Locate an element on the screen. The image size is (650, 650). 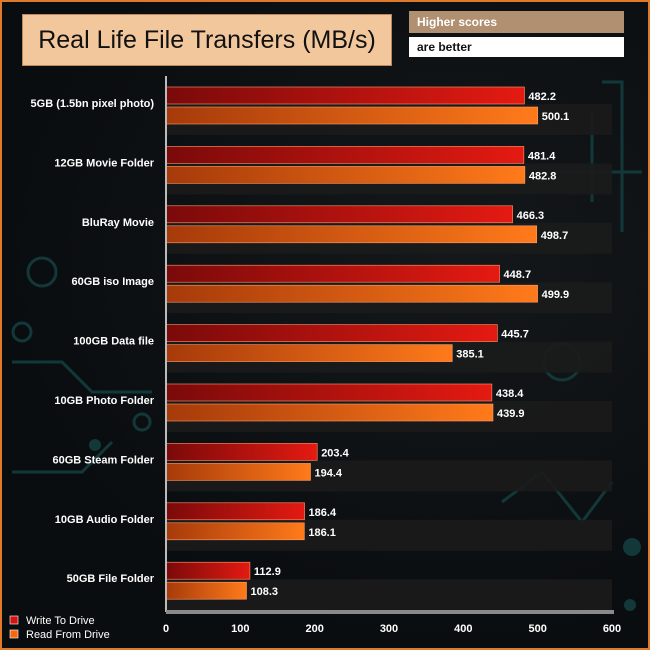
legend: Write To Drive Read From Drive is located at coordinates (59, 628).